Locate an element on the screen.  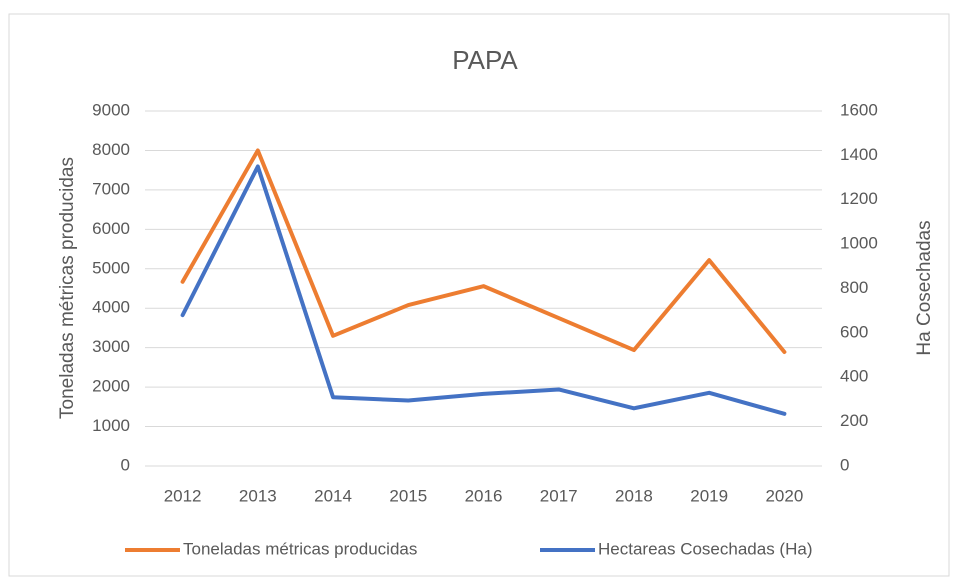
y2-tick-label: 0 is located at coordinates (844, 464).